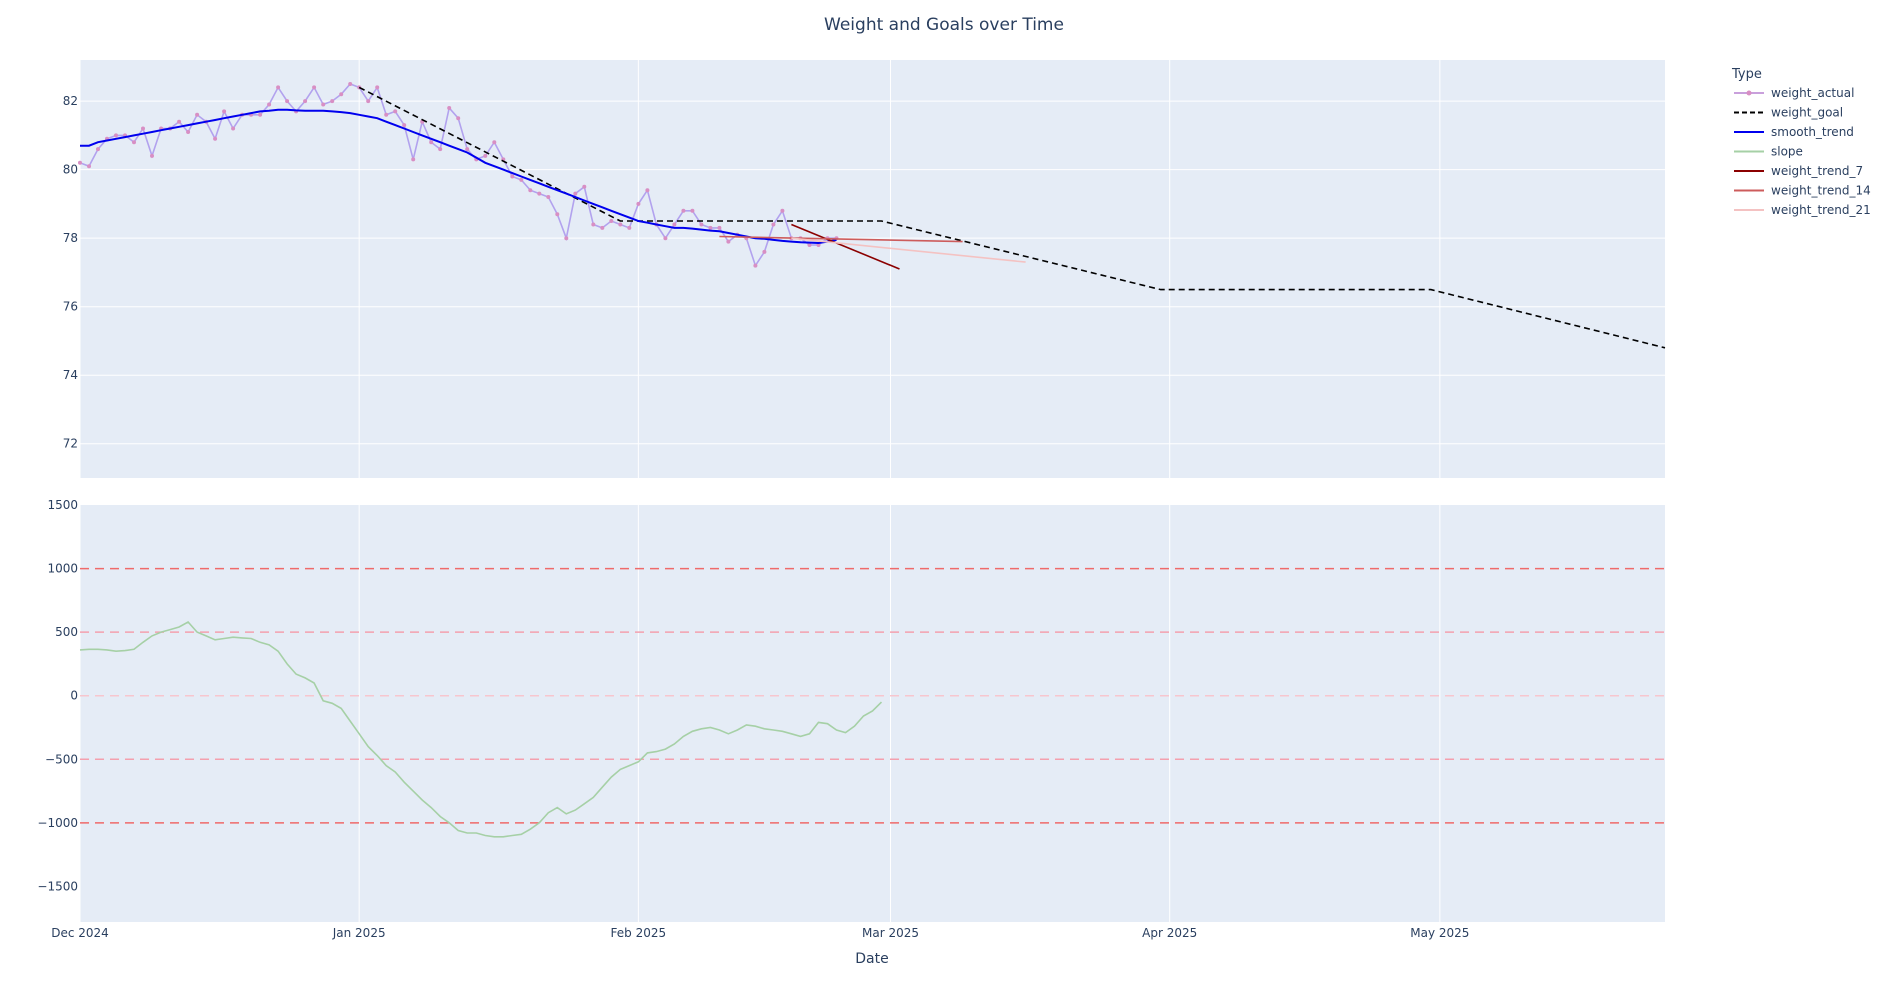 Image resolution: width=1887 pixels, height=1004 pixels. I want to click on legend-marker, so click(1749, 93).